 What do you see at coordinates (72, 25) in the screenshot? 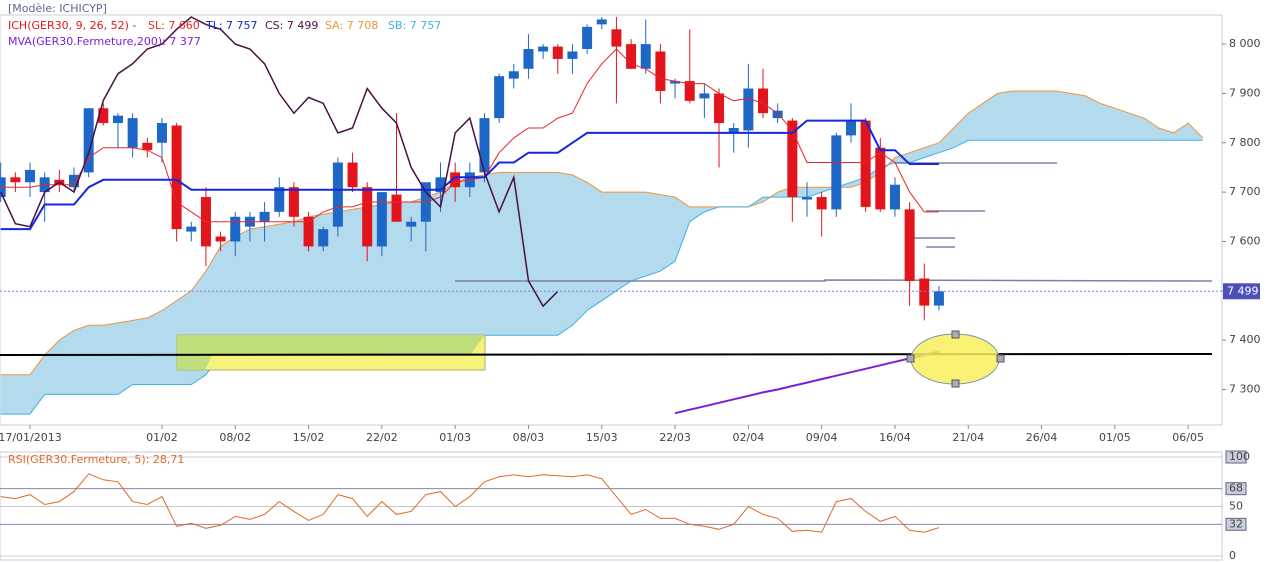
I see `chart-subtitle: ICH(GER30, 9, 26, 52) -` at bounding box center [72, 25].